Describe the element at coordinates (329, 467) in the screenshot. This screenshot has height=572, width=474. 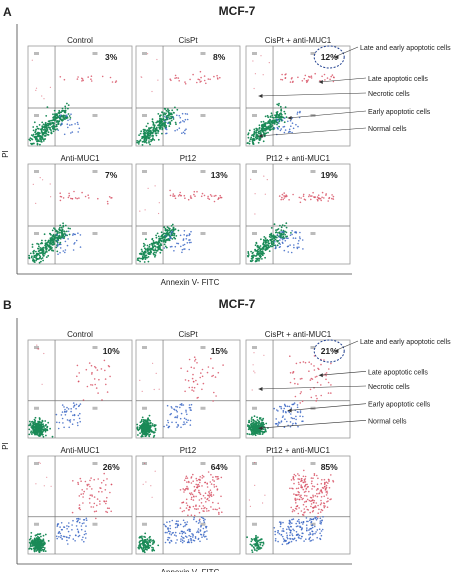
I see `apoptotic-percent-label: 85%` at that location.